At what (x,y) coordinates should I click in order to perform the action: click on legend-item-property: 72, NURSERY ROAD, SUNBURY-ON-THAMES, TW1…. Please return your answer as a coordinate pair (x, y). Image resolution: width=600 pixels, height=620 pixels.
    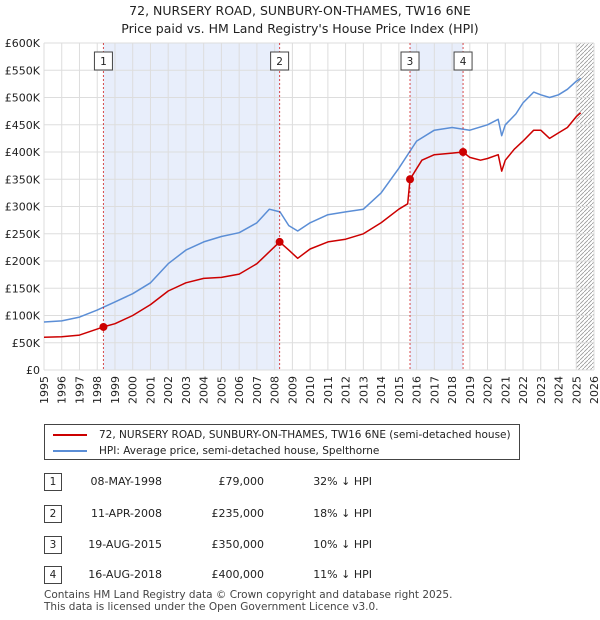
    Looking at the image, I should click on (282, 435).